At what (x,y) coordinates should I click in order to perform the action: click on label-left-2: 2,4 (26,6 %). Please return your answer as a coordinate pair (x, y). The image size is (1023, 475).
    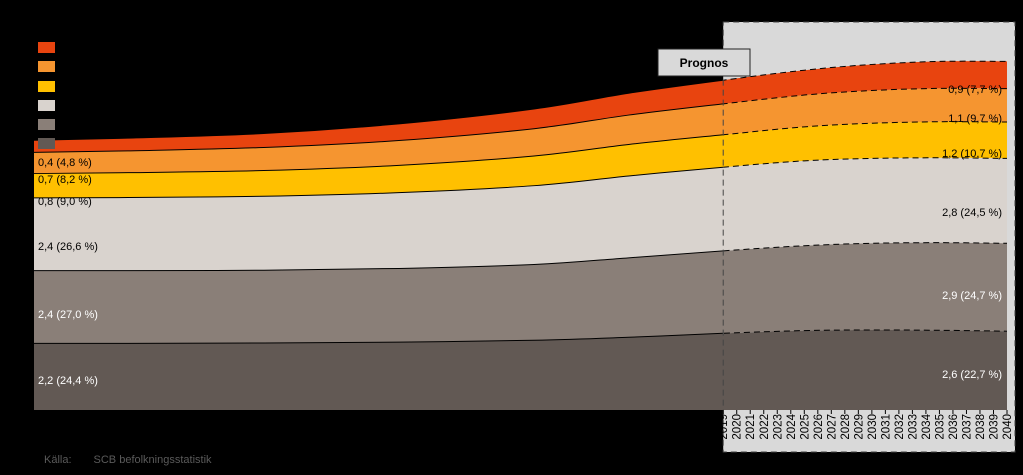
    Looking at the image, I should click on (68, 247).